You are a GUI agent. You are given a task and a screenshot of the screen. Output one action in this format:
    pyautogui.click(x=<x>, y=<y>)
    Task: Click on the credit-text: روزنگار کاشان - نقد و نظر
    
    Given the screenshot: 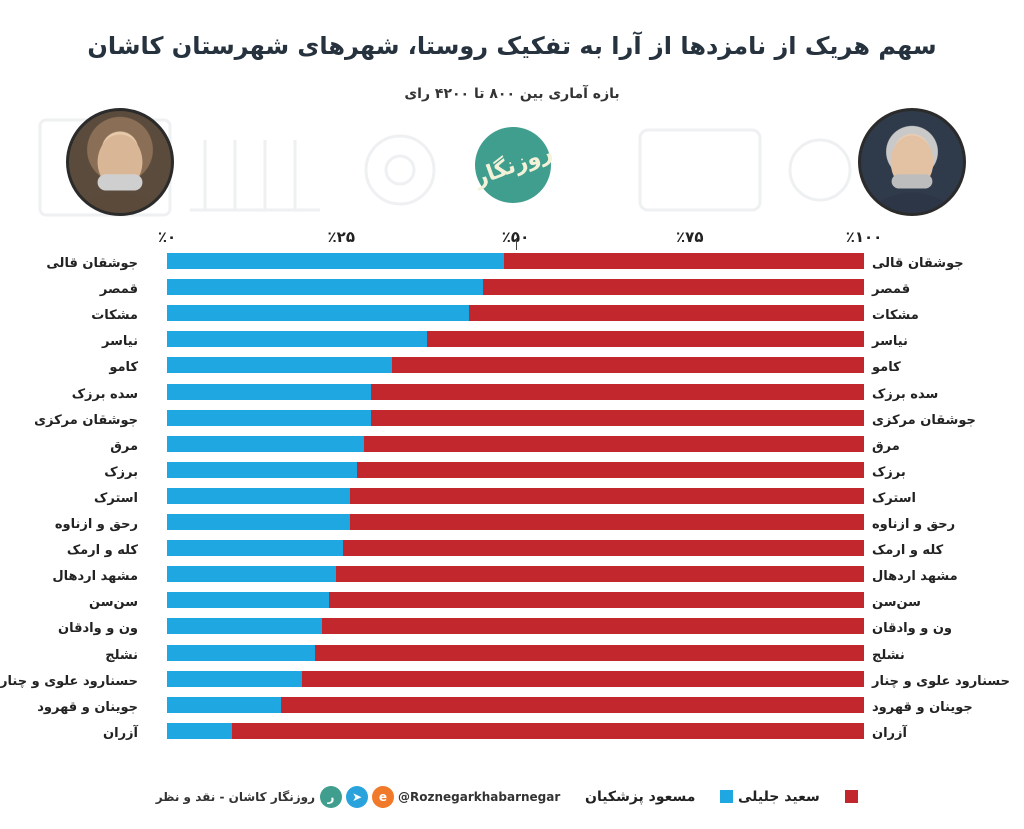 What is the action you would take?
    pyautogui.click(x=235, y=797)
    